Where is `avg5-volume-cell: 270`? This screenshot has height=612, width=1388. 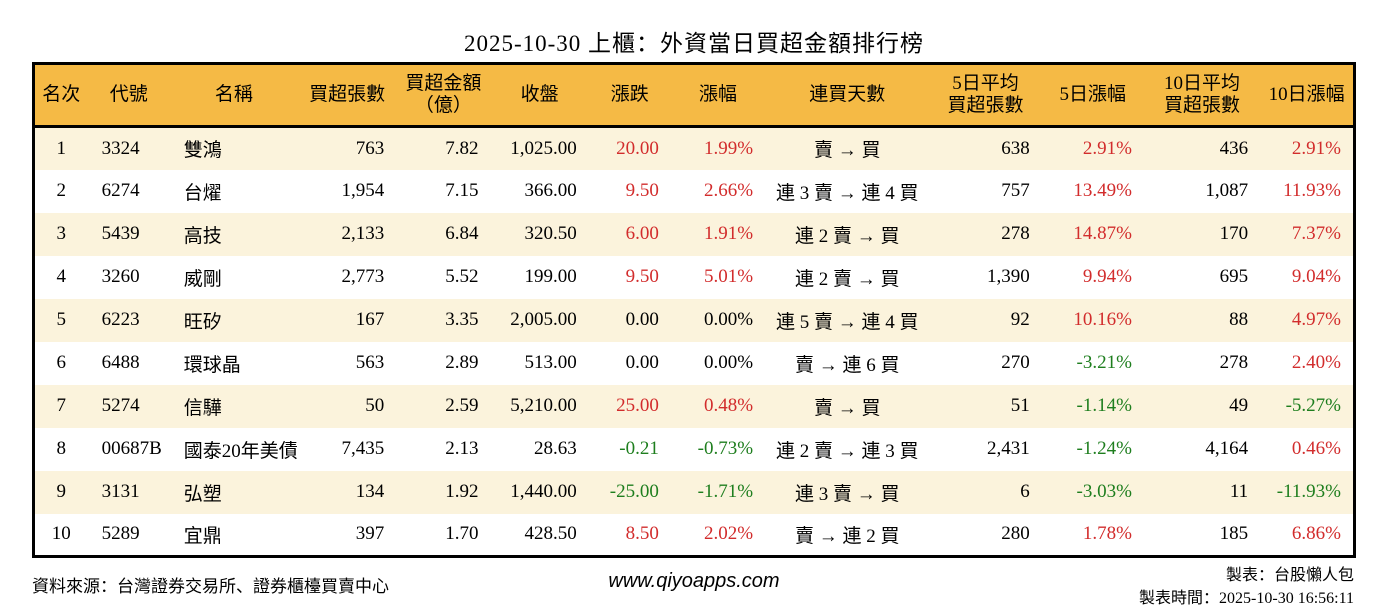 avg5-volume-cell: 270 is located at coordinates (1015, 362).